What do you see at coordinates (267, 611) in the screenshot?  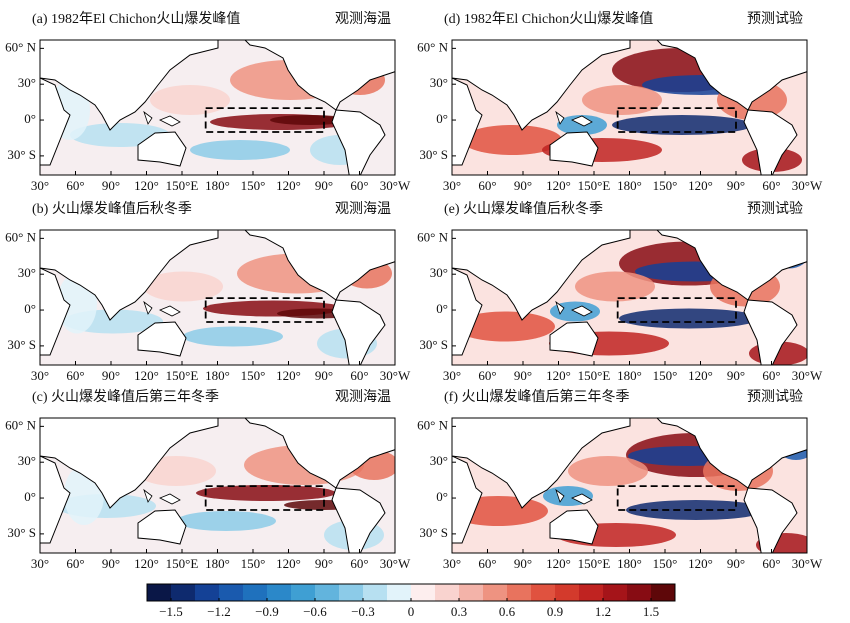 I see `colorbar-tick-label: −0.9` at bounding box center [267, 611].